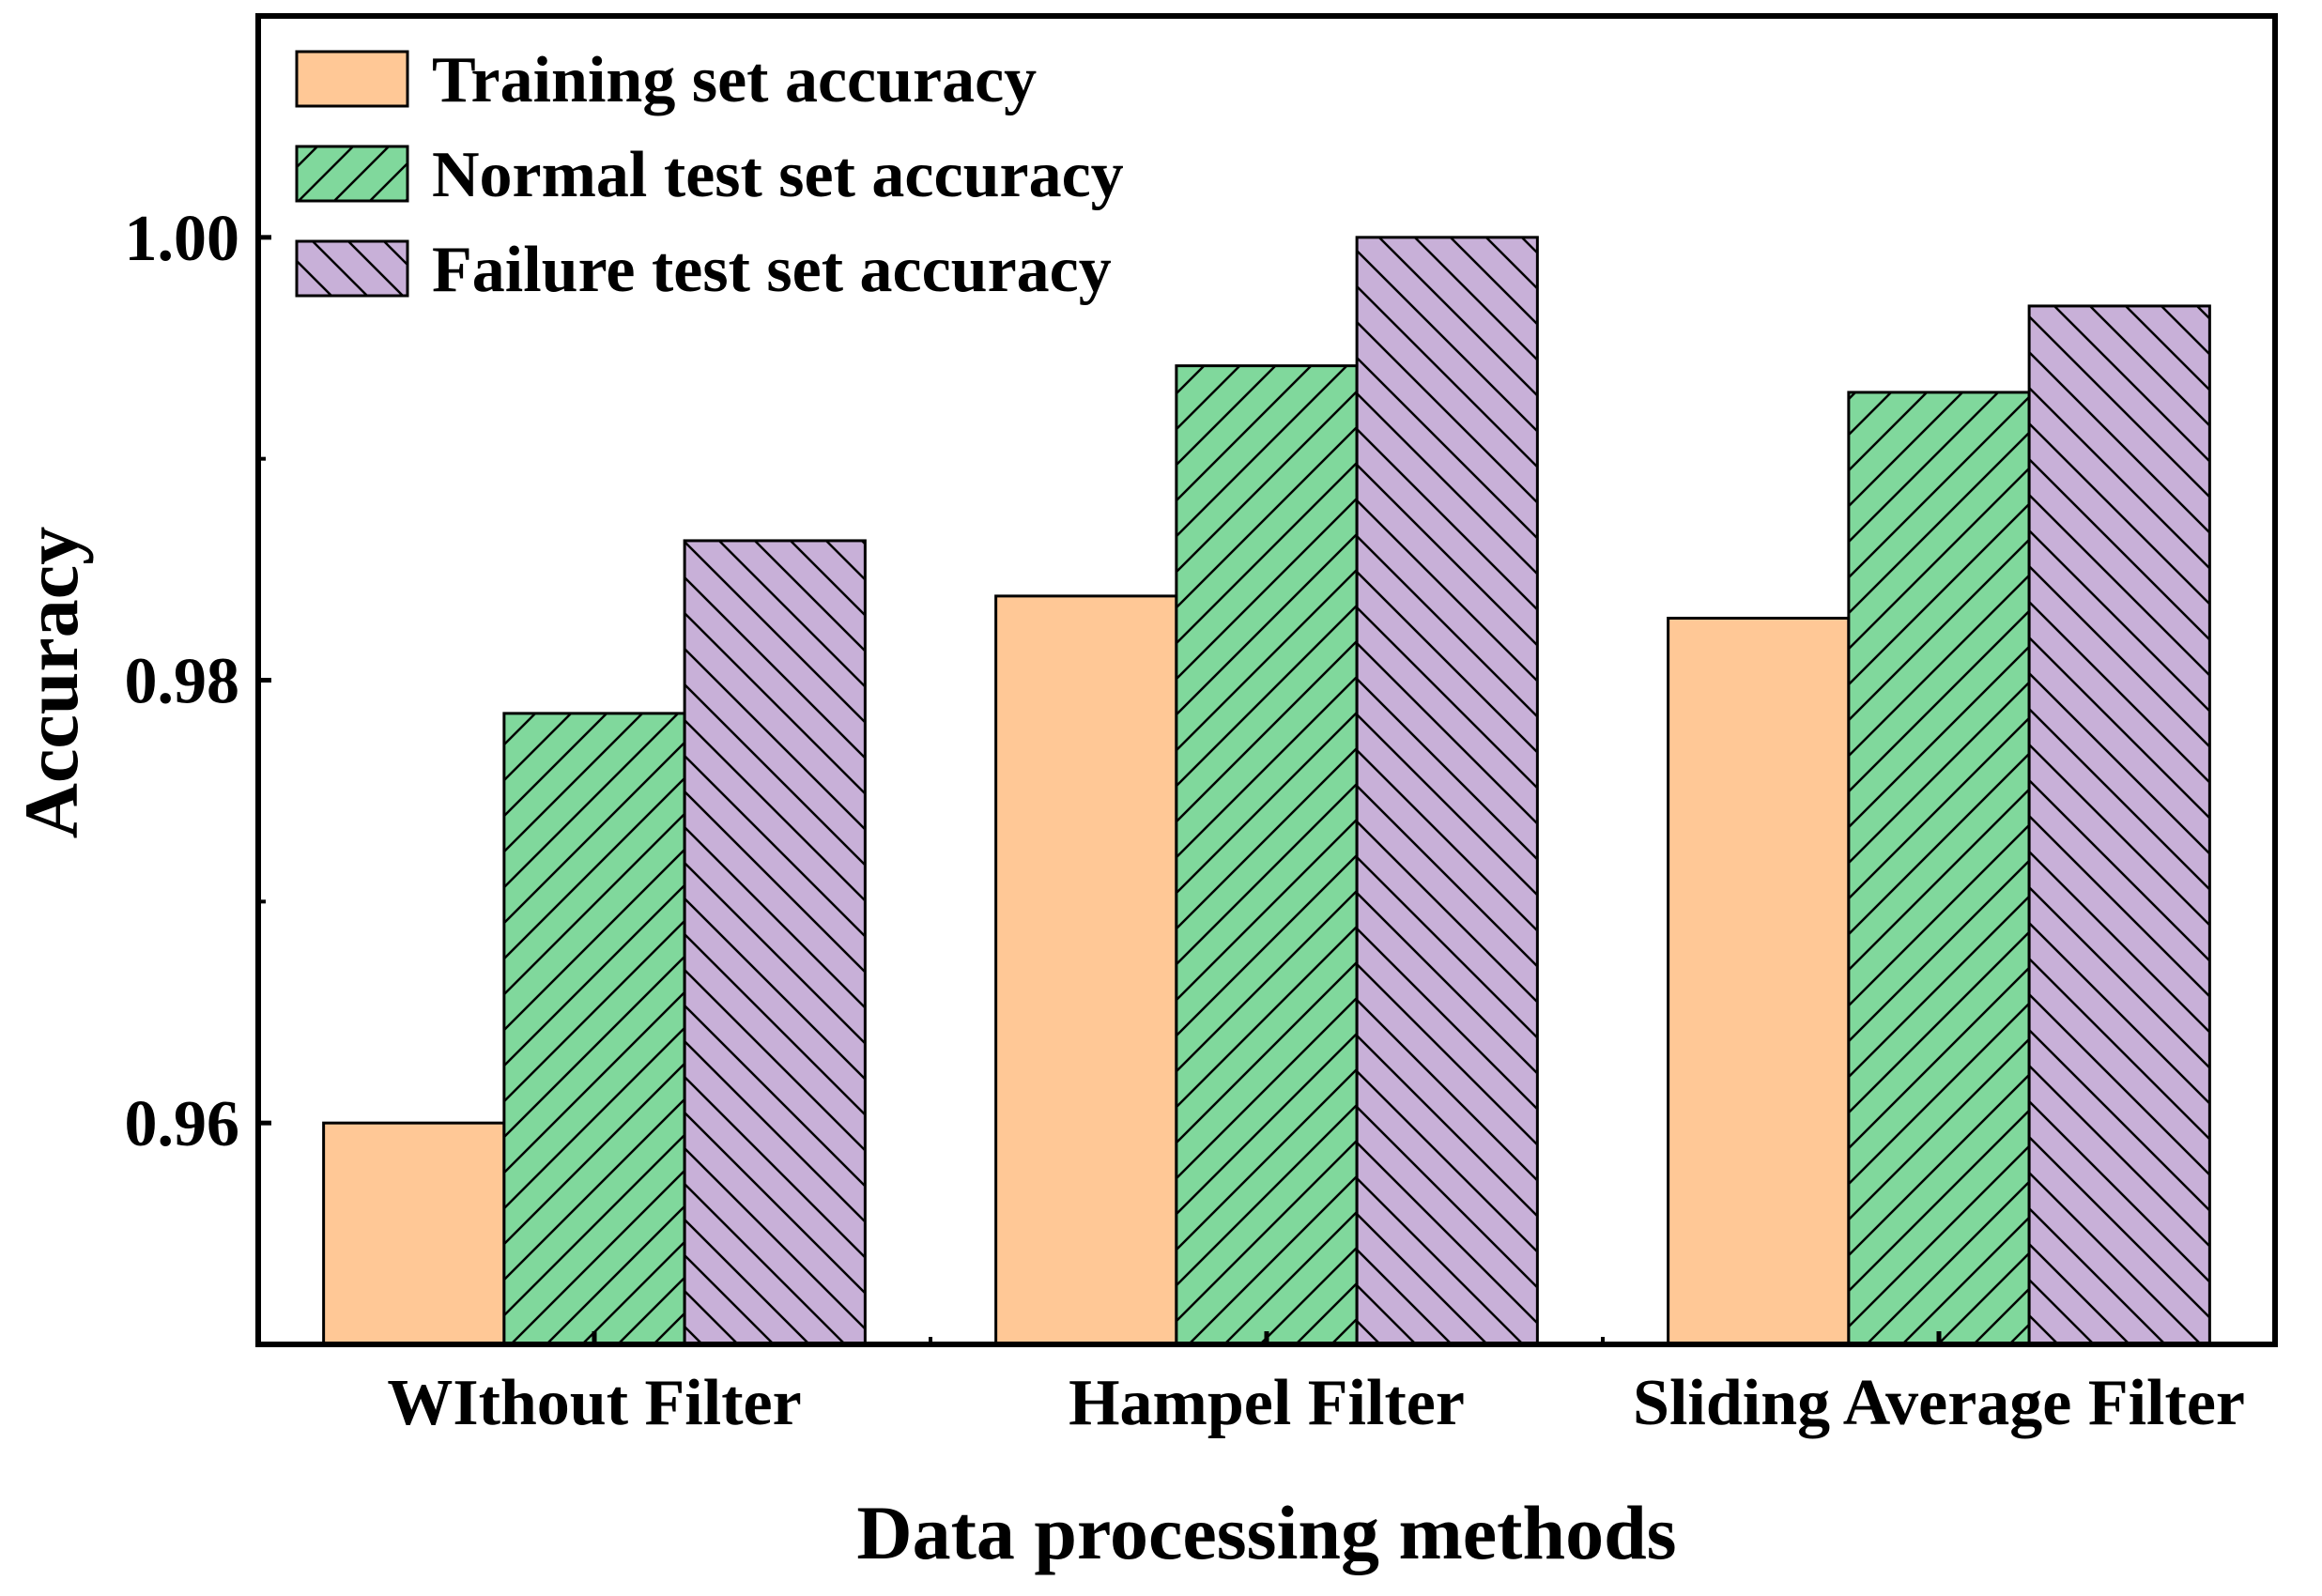 Image resolution: width=2322 pixels, height=1596 pixels. What do you see at coordinates (1267, 1403) in the screenshot?
I see `x-tick-label: Hampel Filter` at bounding box center [1267, 1403].